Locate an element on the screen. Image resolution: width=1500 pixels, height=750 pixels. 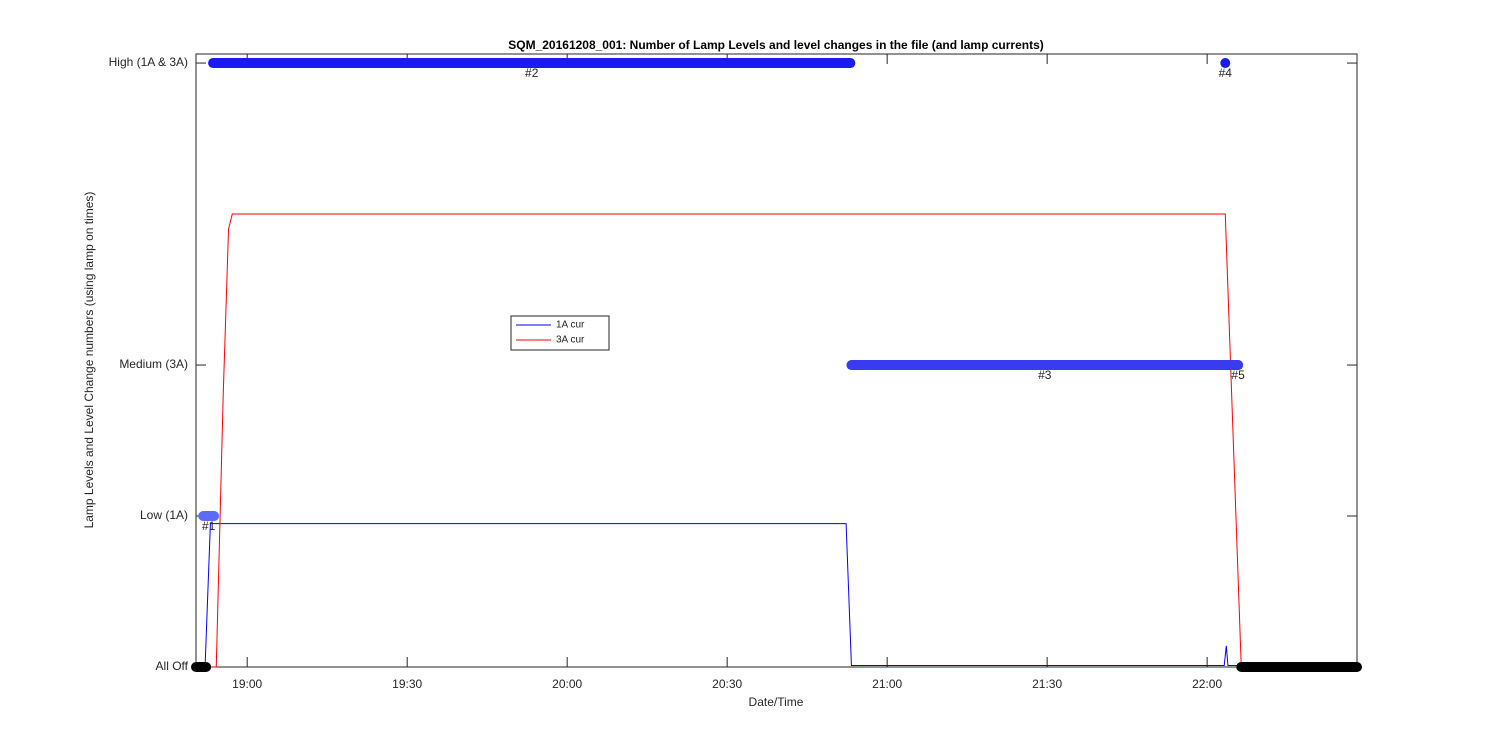
y-tick-label: Medium (3A) is located at coordinates (153, 364).